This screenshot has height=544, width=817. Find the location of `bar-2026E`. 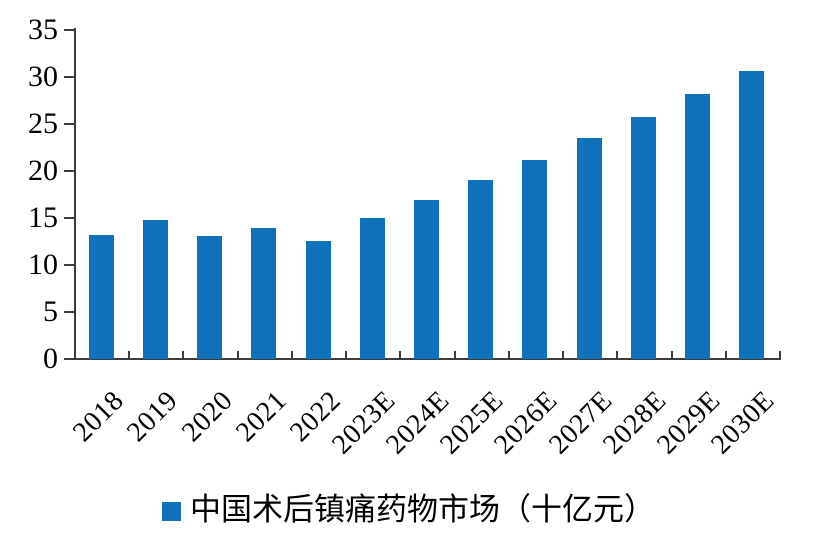

bar-2026E is located at coordinates (535, 259).